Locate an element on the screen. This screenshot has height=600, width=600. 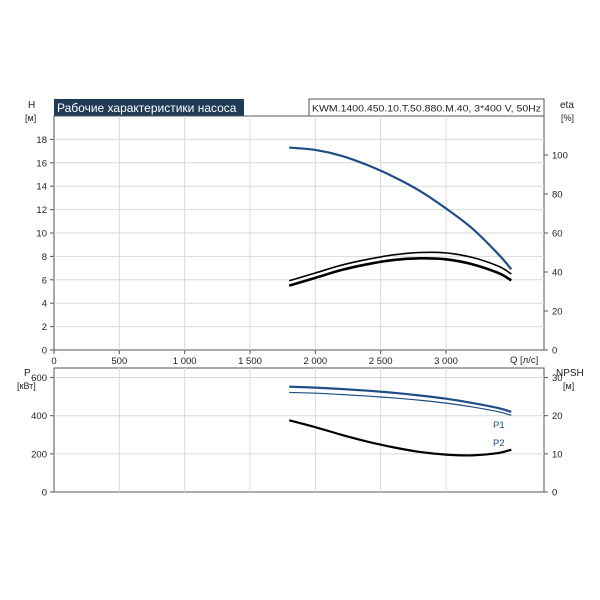
y-tick-label: 2 is located at coordinates (44, 327).